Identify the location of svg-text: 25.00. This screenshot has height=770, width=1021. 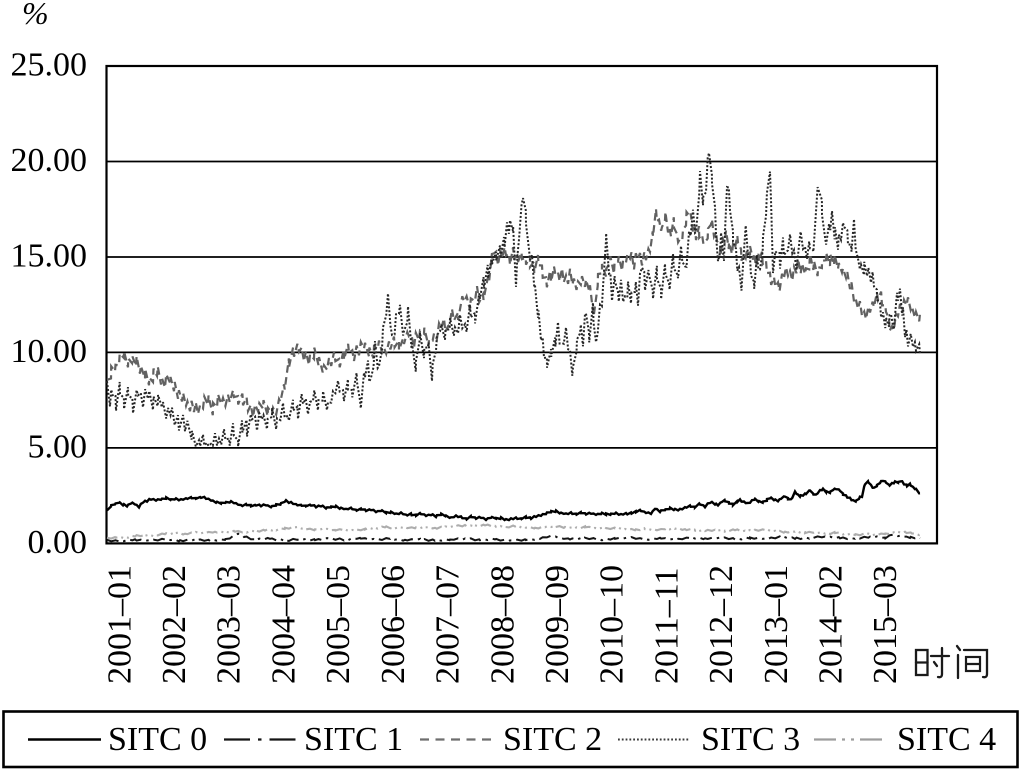
(49, 65).